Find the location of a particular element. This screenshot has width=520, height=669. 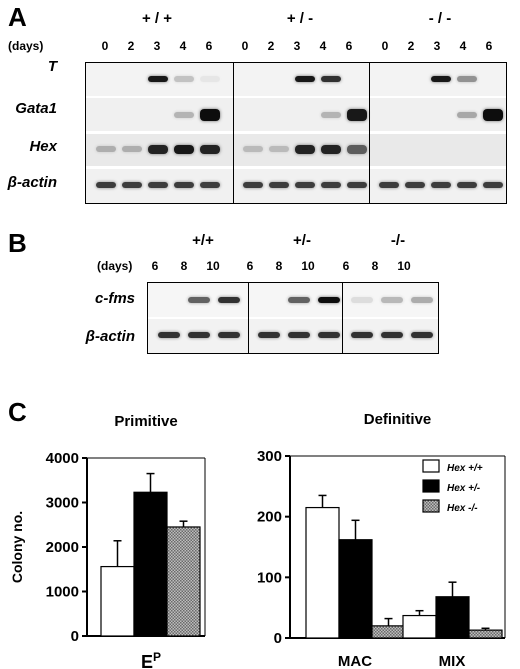

legend-label-0: Hex +/+ is located at coordinates (465, 468).